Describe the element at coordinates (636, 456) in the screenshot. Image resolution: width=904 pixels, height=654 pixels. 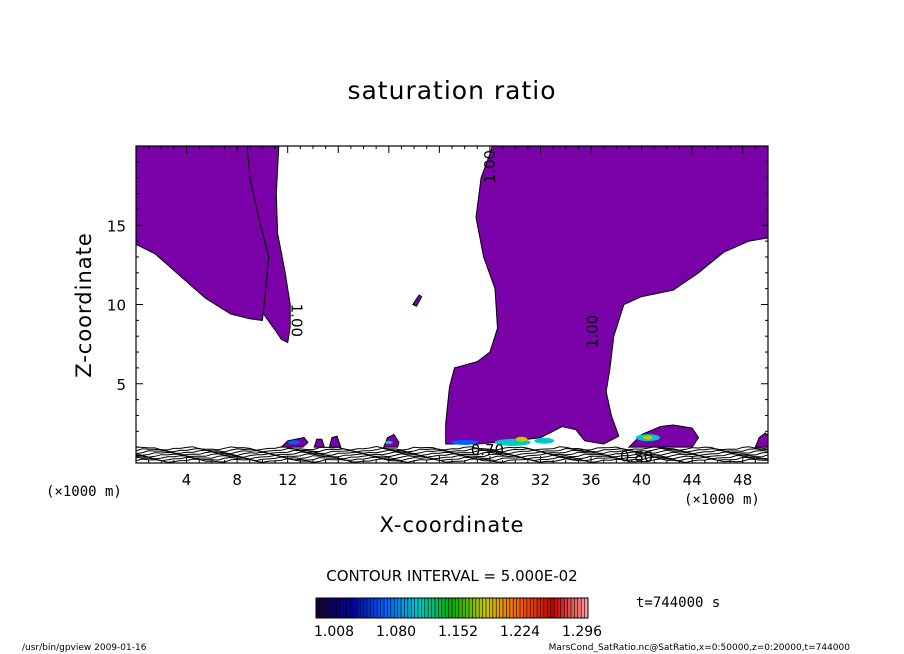
I see `contour-label-4: 0.80` at that location.